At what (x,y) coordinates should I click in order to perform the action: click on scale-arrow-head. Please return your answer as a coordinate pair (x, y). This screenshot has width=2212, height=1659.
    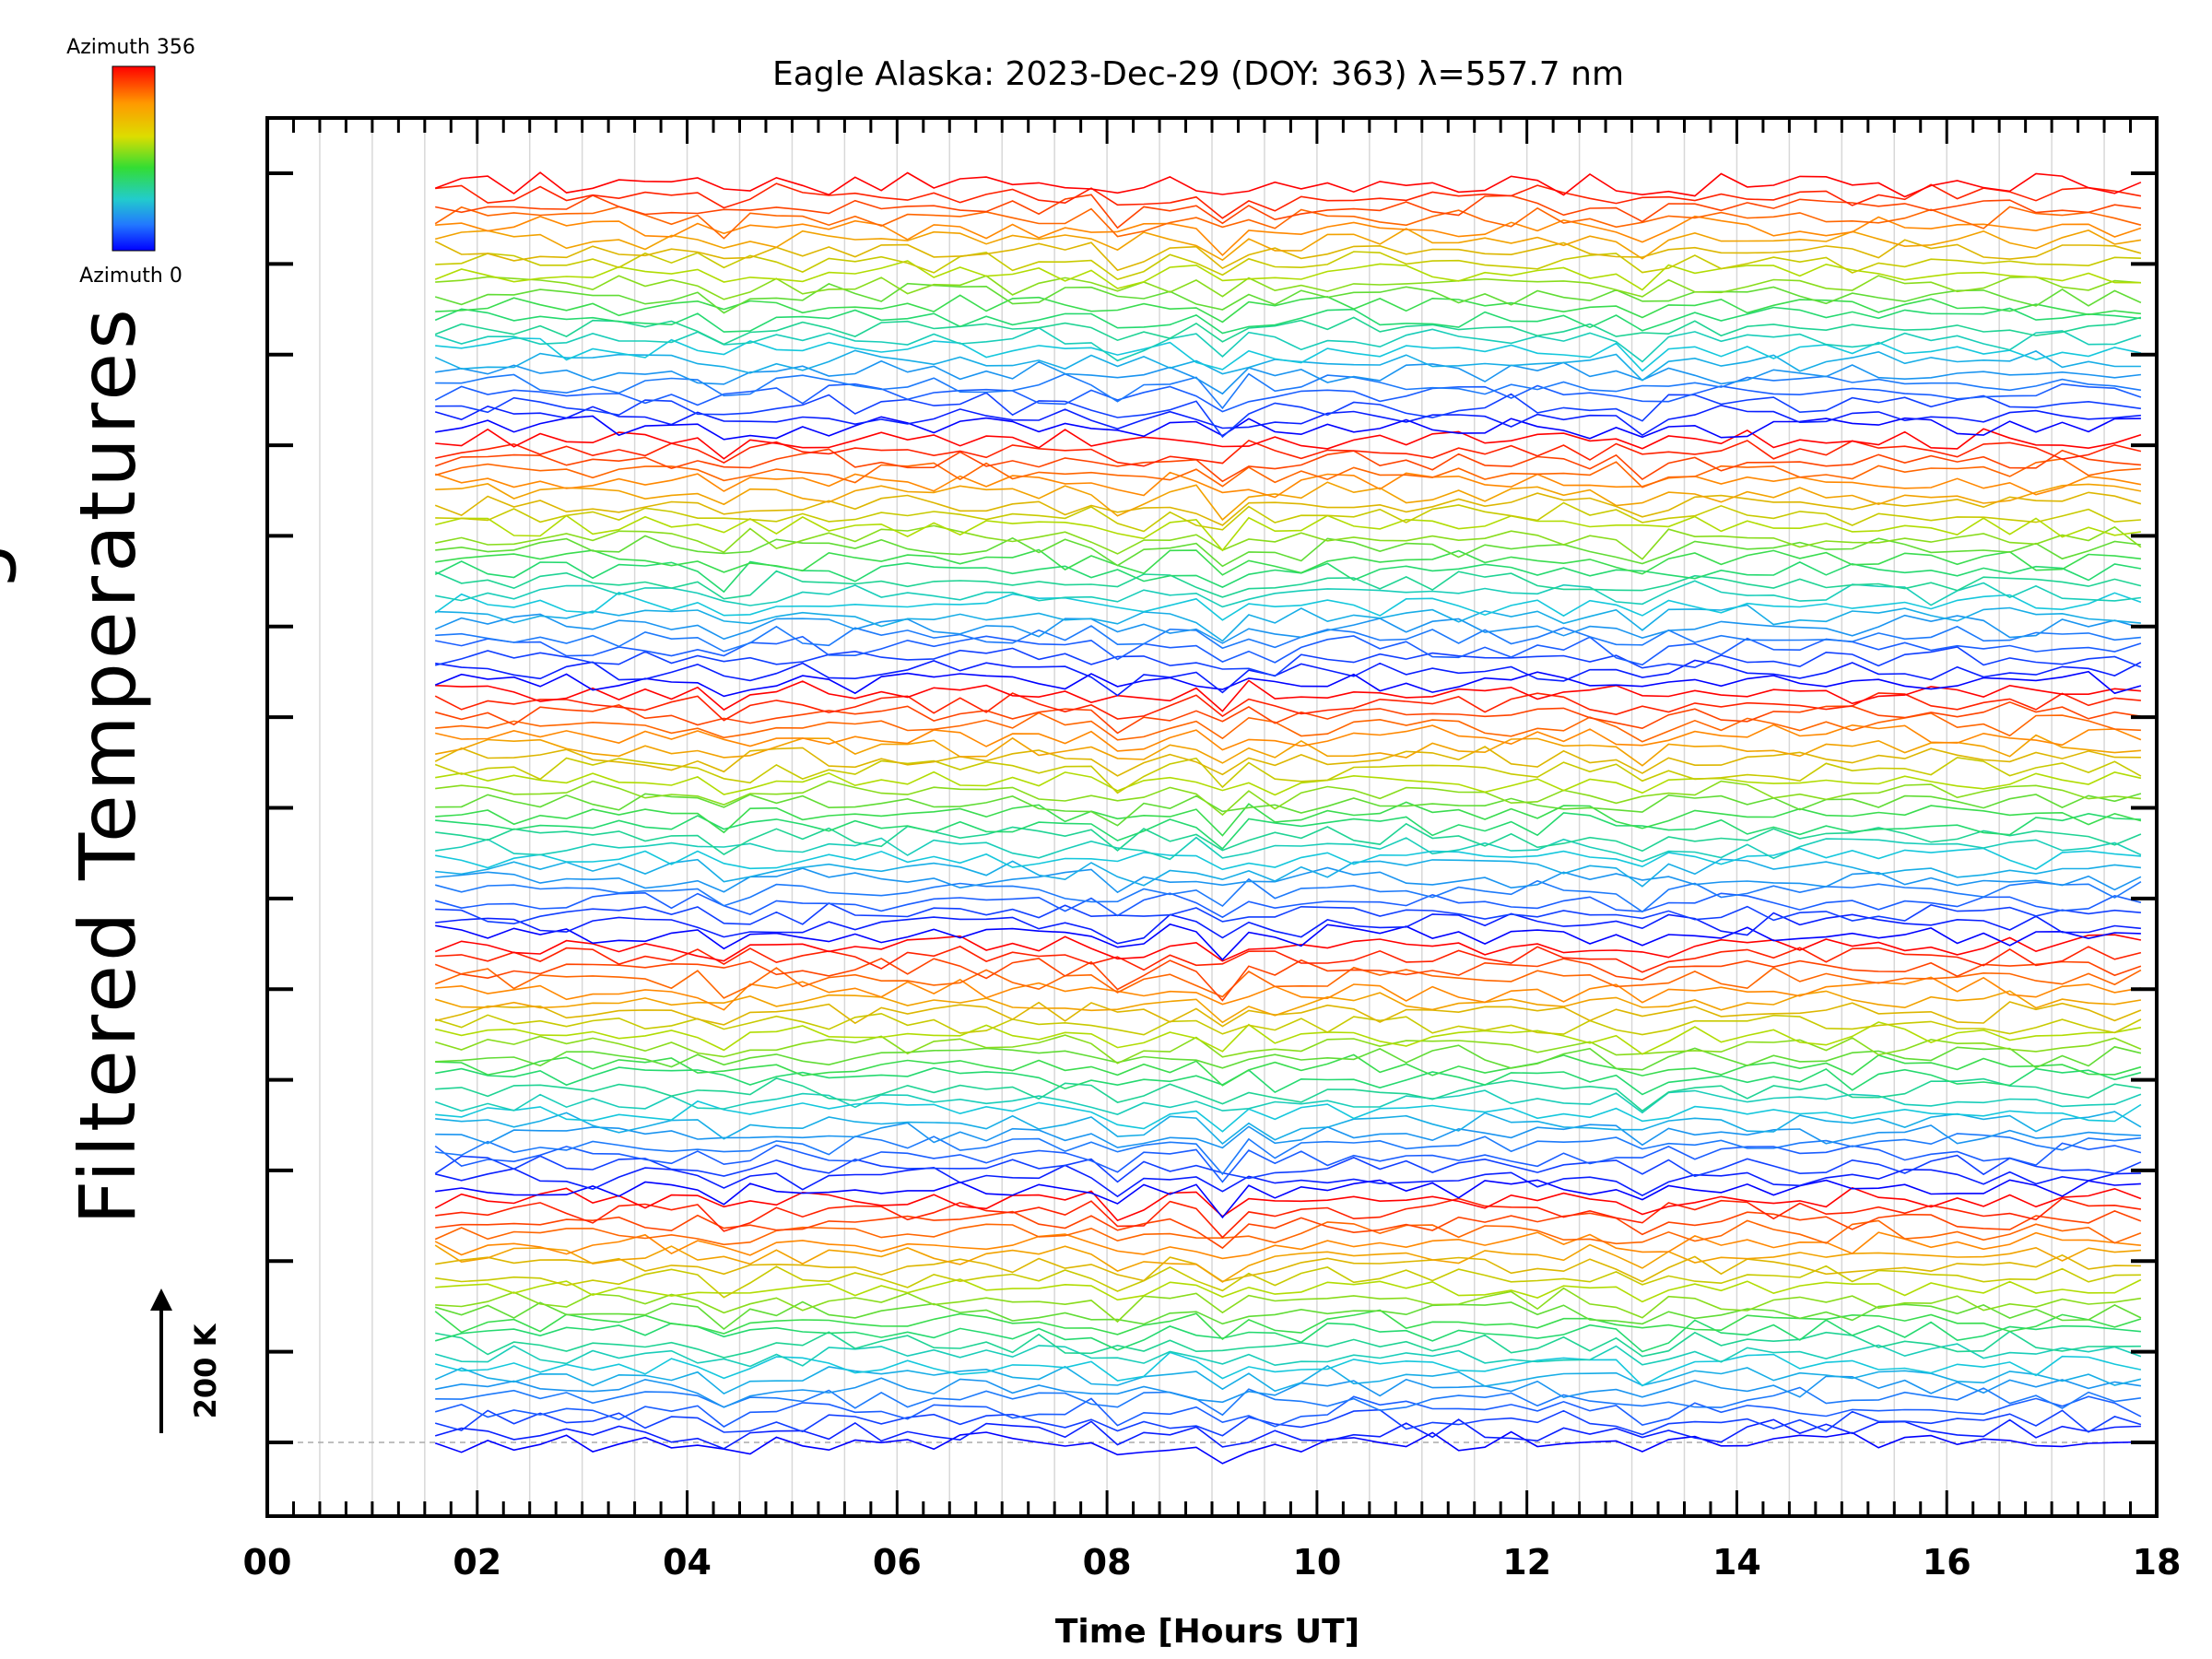
    Looking at the image, I should click on (161, 1299).